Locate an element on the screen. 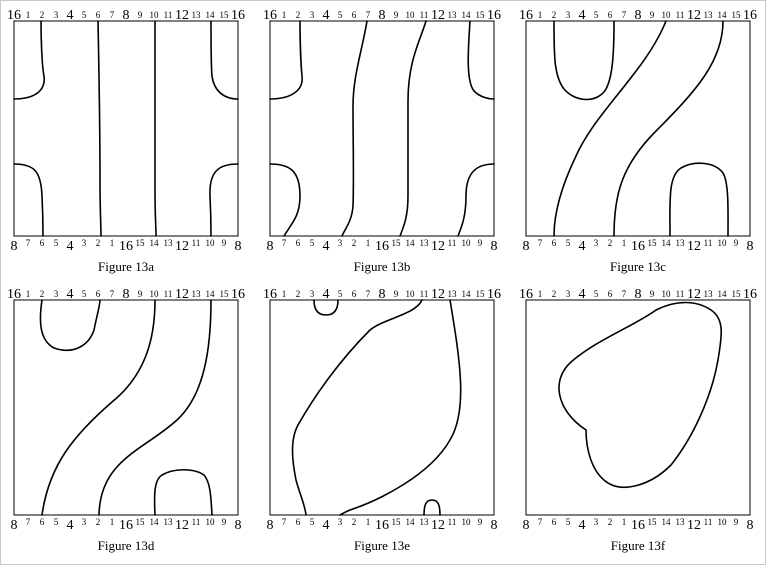 The image size is (766, 565). top-tick-label: 3 is located at coordinates (568, 15).